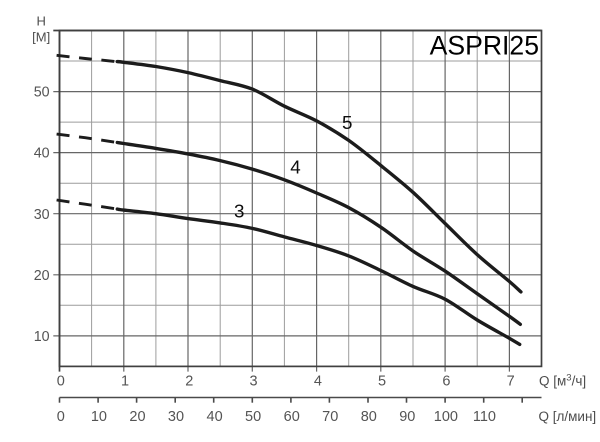  What do you see at coordinates (189, 382) in the screenshot?
I see `svg-text: 2` at bounding box center [189, 382].